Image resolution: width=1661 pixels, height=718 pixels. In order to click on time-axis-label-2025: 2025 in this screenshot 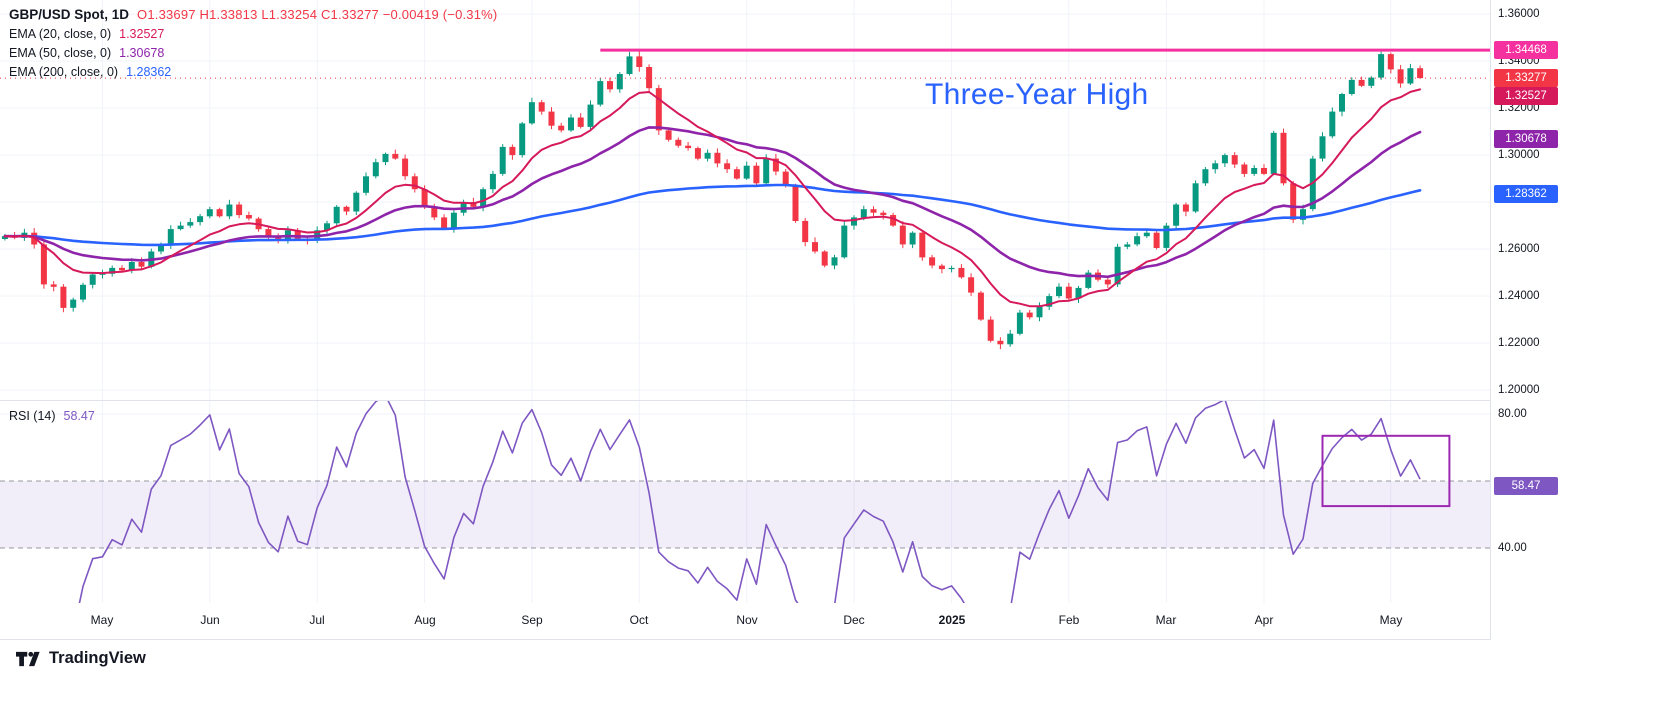, I will do `click(952, 620)`.